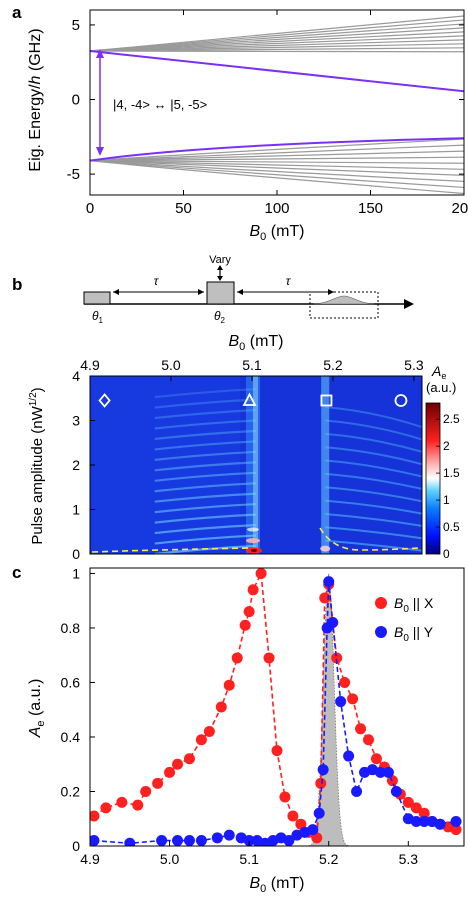 The height and width of the screenshot is (898, 468). What do you see at coordinates (414, 605) in the screenshot?
I see `legend-label-x: B0 || X` at bounding box center [414, 605].